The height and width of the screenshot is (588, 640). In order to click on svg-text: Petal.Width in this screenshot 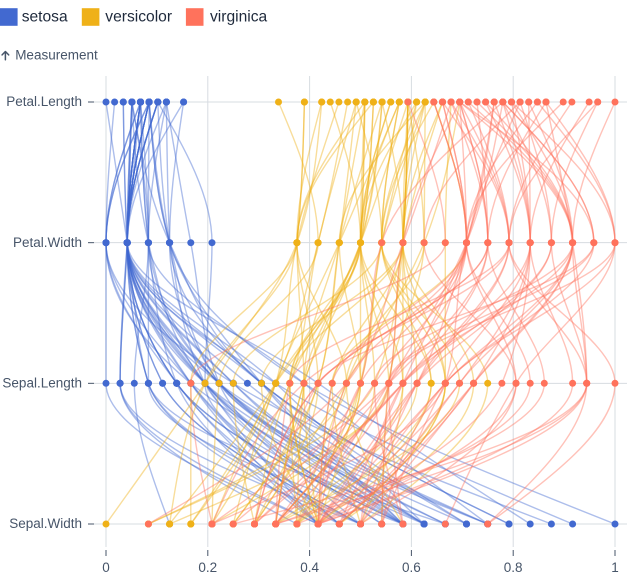, I will do `click(47, 242)`.